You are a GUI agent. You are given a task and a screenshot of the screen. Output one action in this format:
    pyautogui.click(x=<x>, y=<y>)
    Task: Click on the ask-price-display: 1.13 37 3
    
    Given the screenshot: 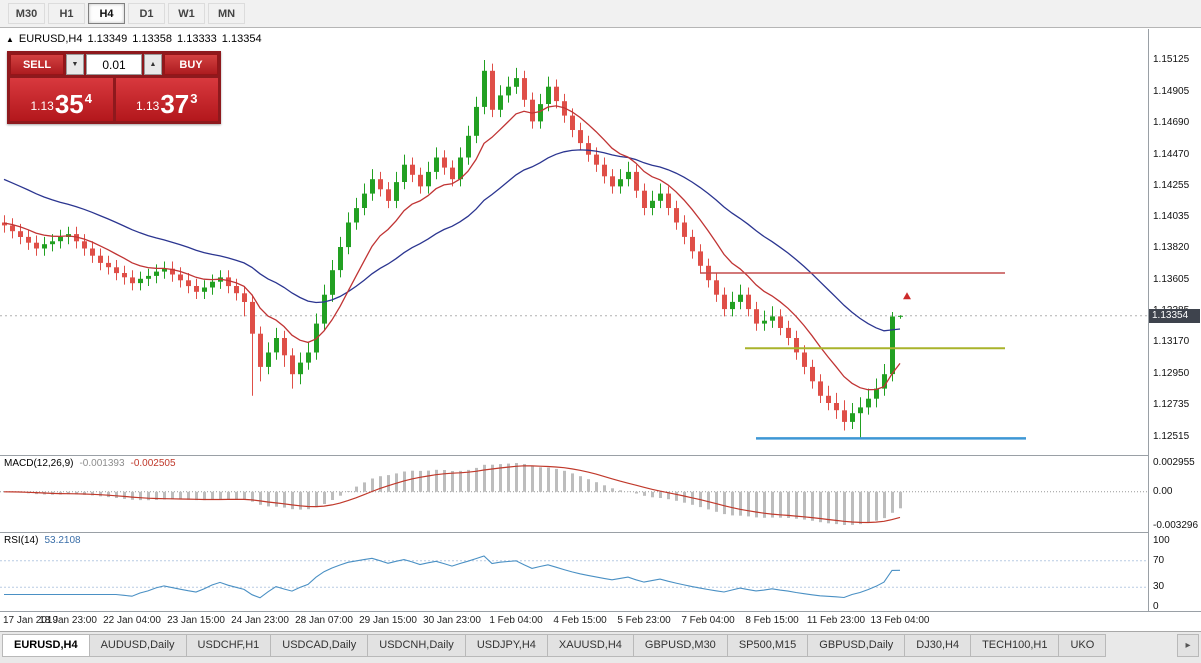 What is the action you would take?
    pyautogui.click(x=166, y=99)
    